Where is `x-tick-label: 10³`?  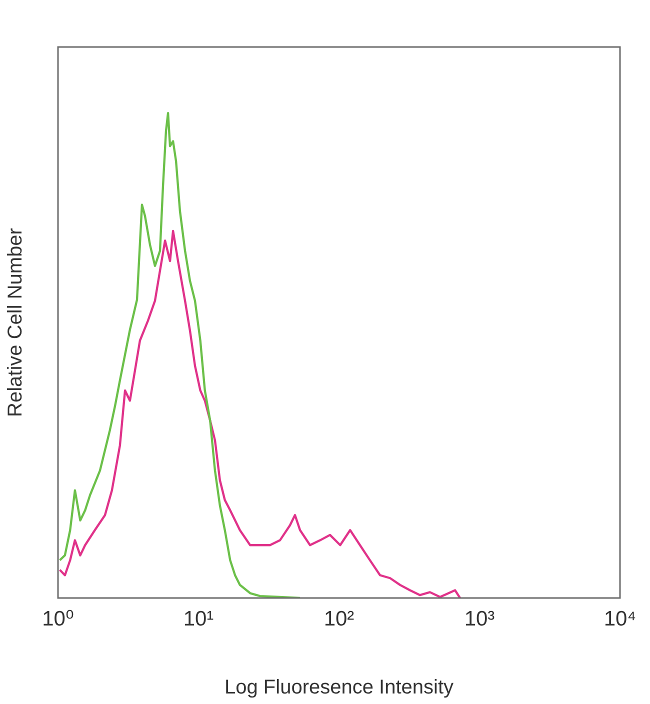 x-tick-label: 10³ is located at coordinates (479, 618).